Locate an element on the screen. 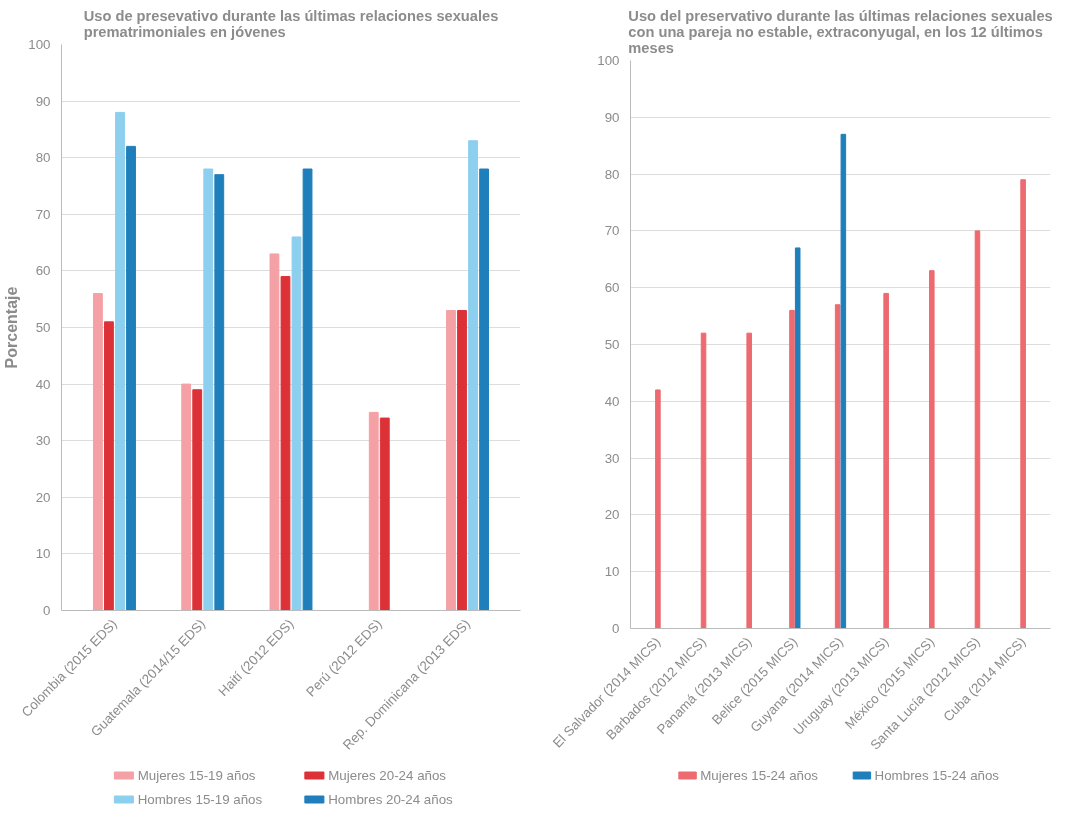  chart-title: Uso del preservativo durante las últimas relaciones sexuales con una pareja no estable, extraconyugal, en los 12 últimos meses is located at coordinates (840, 31).